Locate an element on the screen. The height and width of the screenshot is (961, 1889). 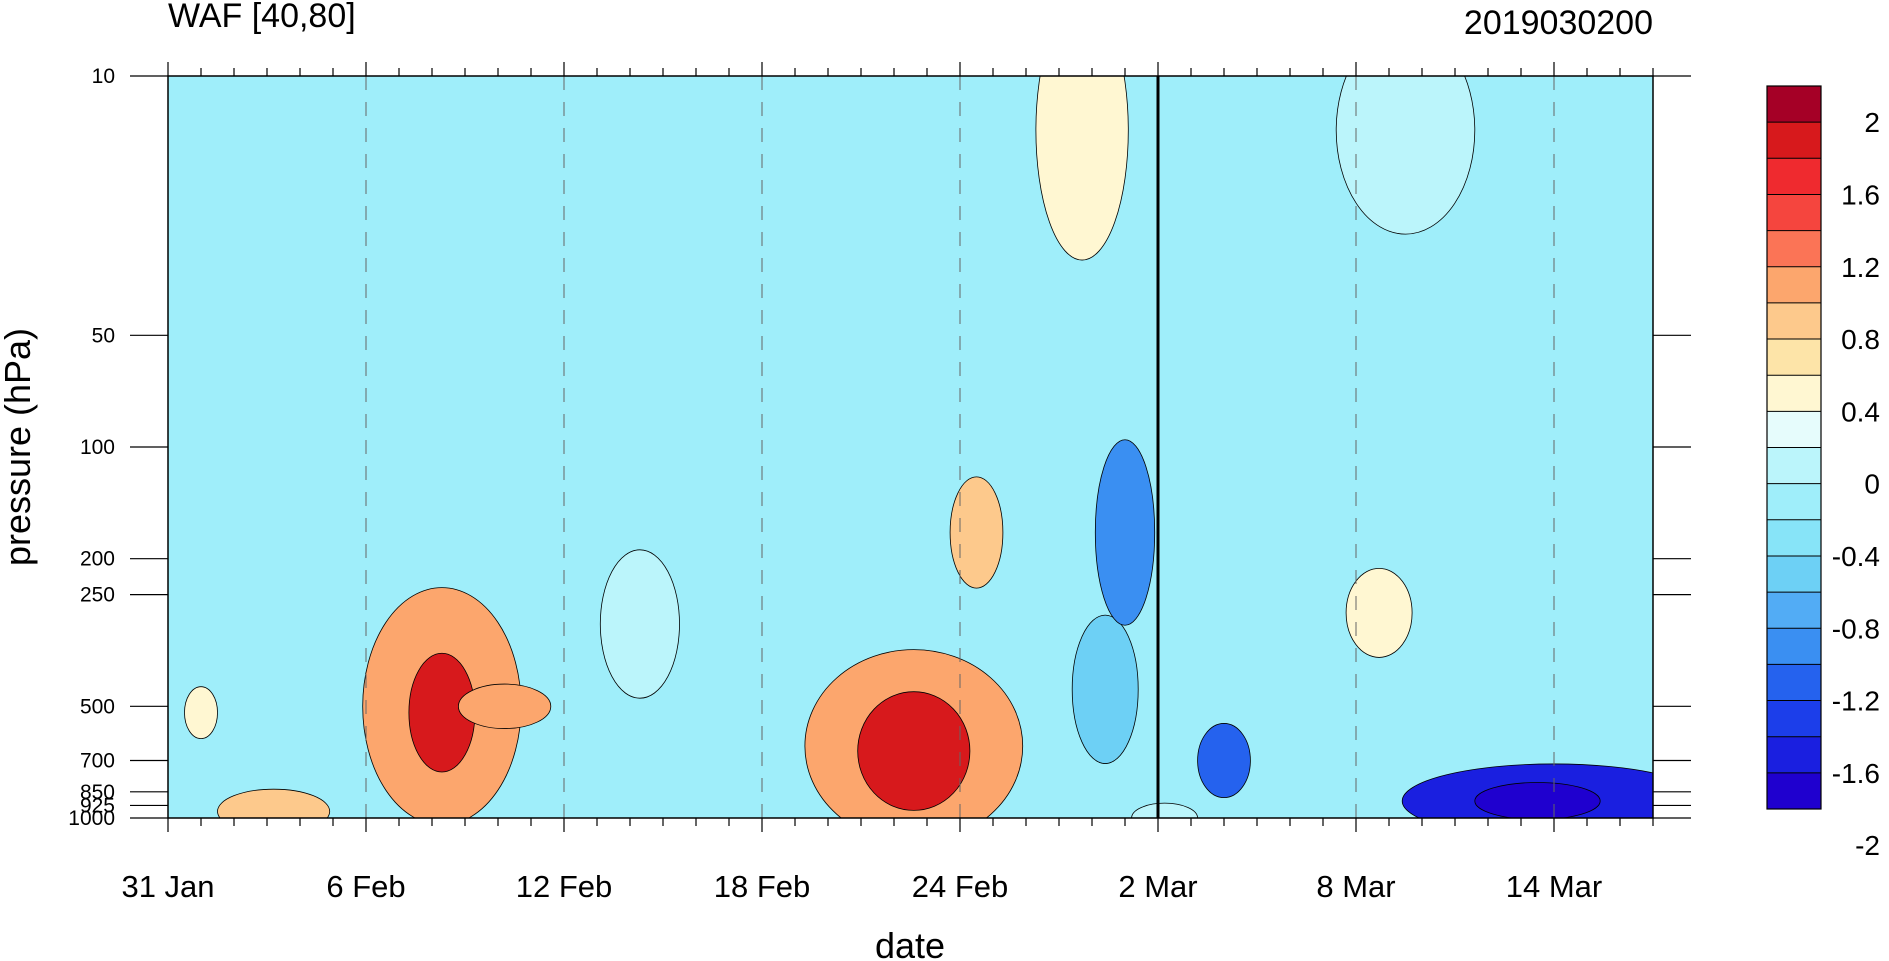
y-tick-label: 850 is located at coordinates (97, 792).